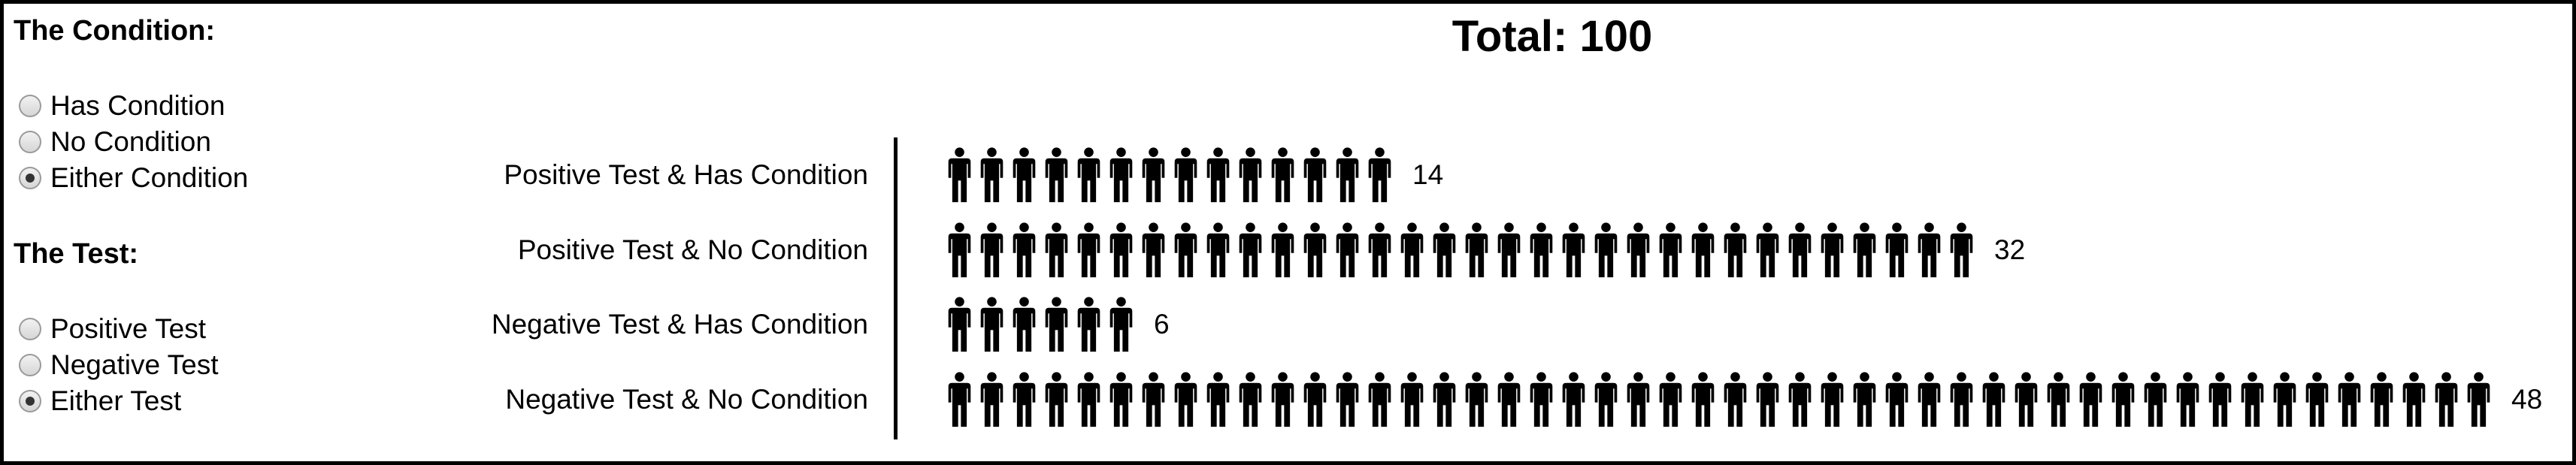  Describe the element at coordinates (115, 142) in the screenshot. I see `radio-no-condition: No Condition` at that location.